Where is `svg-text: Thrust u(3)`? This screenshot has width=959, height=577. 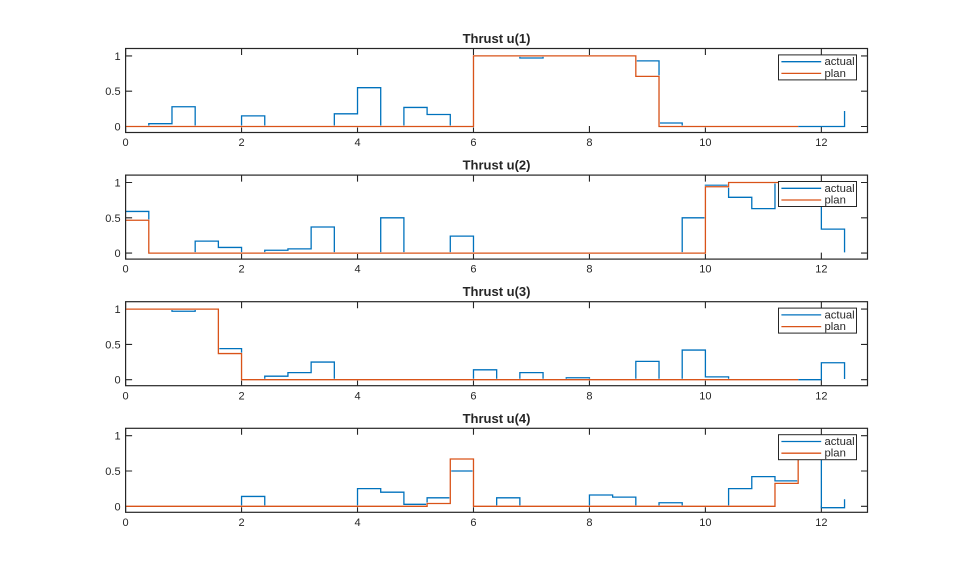 svg-text: Thrust u(3) is located at coordinates (497, 291).